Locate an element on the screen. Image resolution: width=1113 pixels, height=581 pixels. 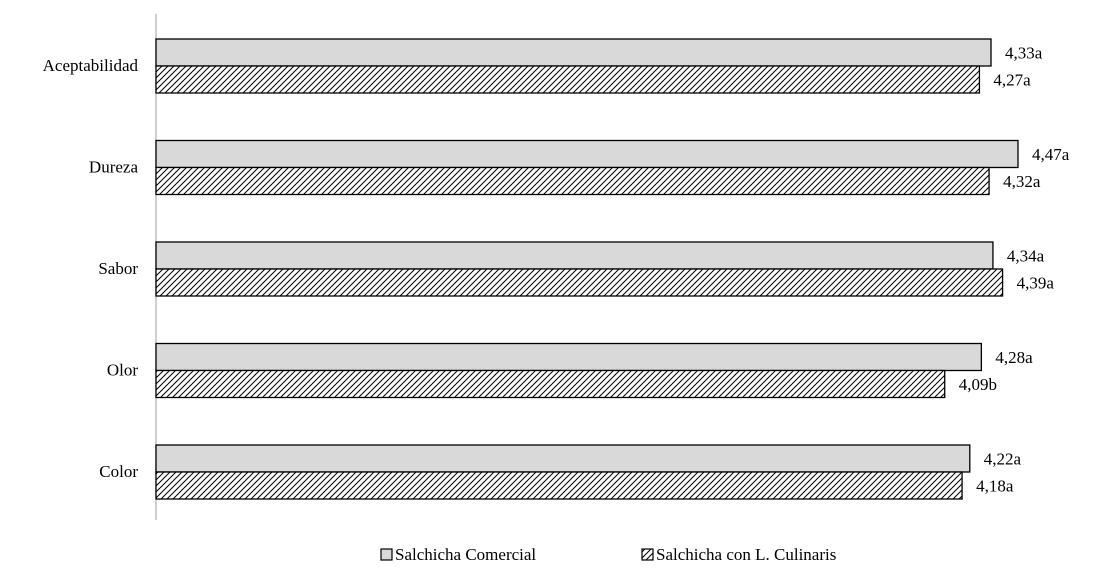
category-label-dureza: Dureza is located at coordinates (114, 167).